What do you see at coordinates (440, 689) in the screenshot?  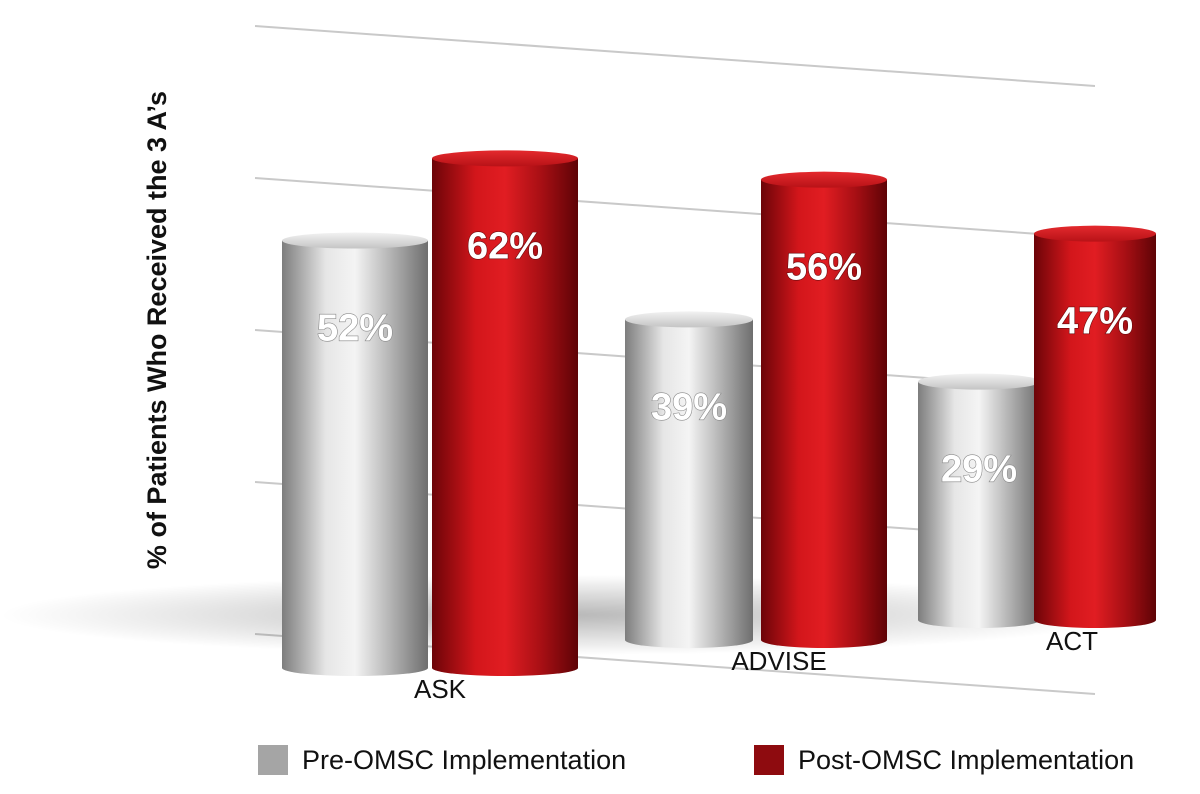 I see `category-label-ask: ASK` at bounding box center [440, 689].